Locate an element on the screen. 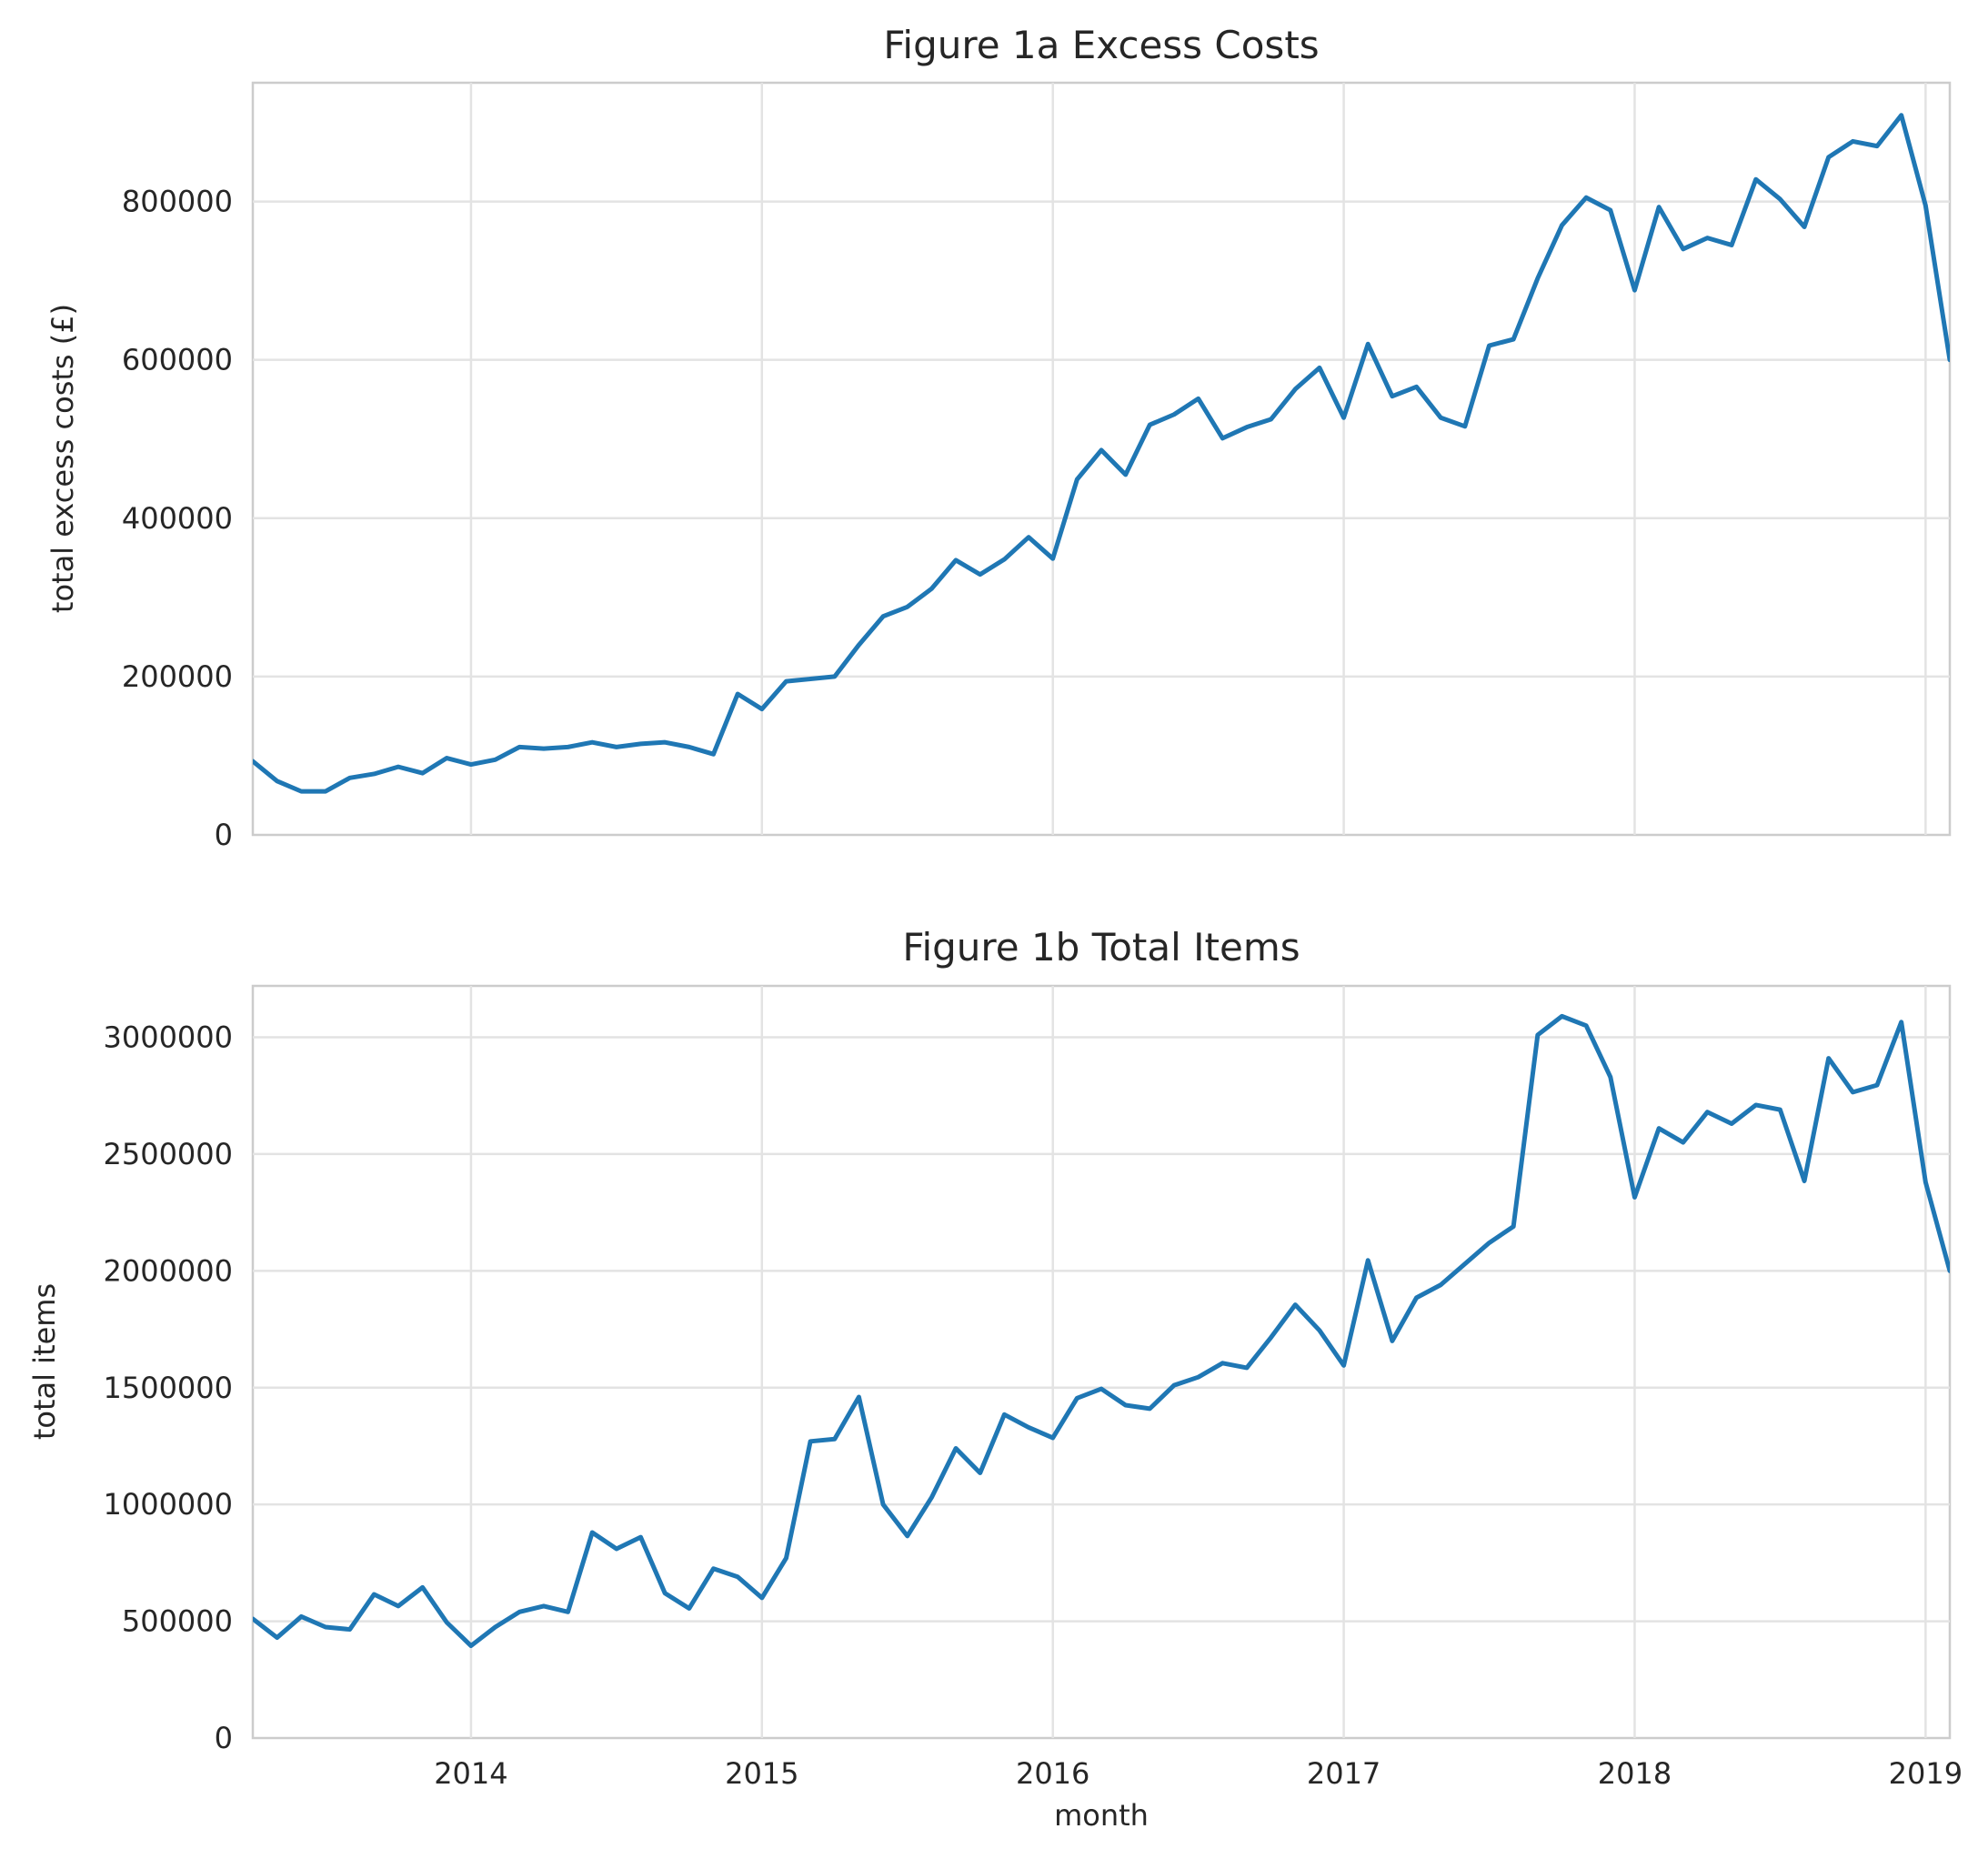 The height and width of the screenshot is (1869, 1988). y-tick-group: 0 200000 400000 600000 800000 is located at coordinates (177, 518).